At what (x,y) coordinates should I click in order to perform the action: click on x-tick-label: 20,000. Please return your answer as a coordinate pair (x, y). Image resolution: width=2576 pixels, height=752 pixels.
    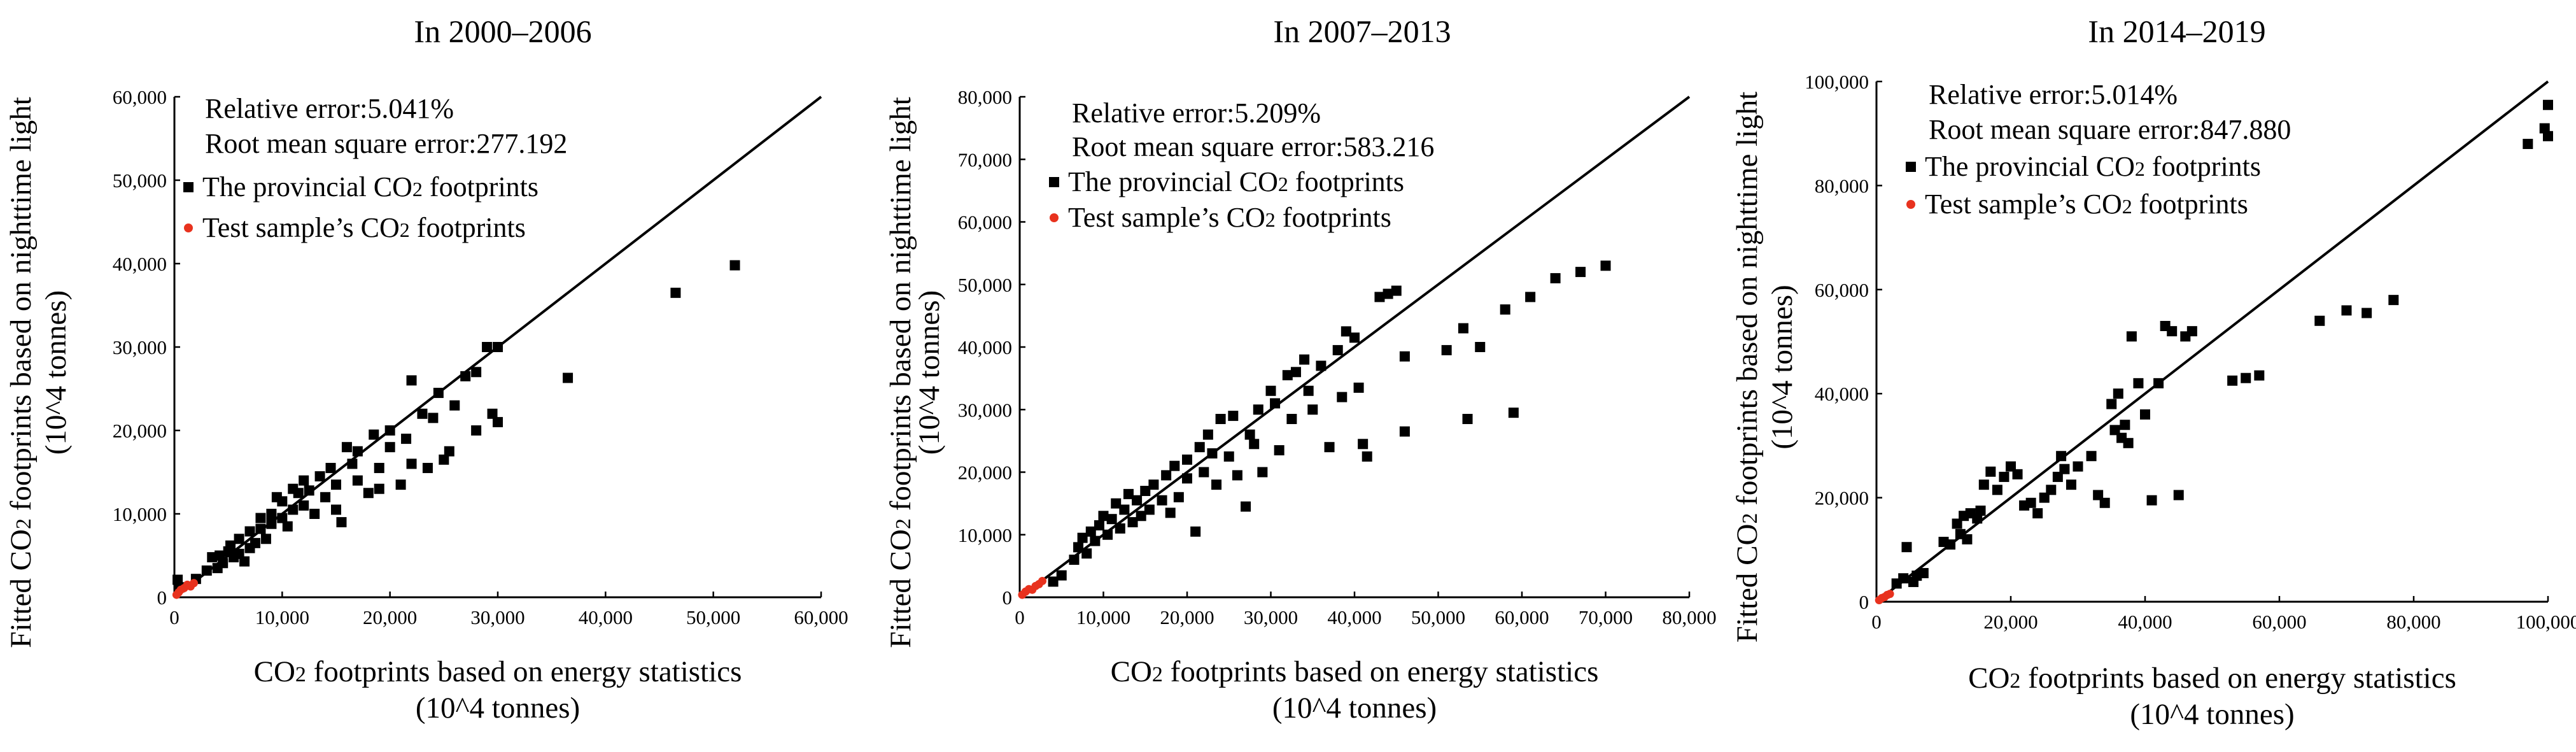
    Looking at the image, I should click on (2011, 622).